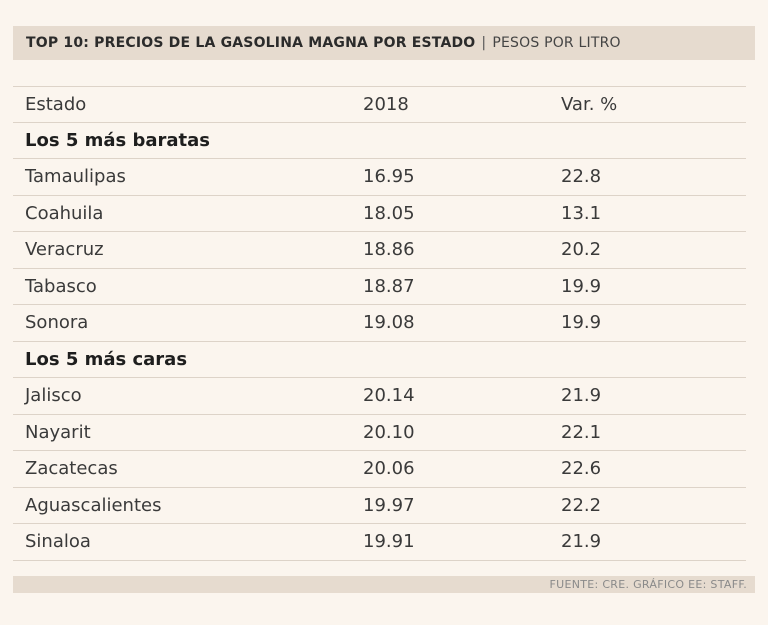 Image resolution: width=768 pixels, height=625 pixels. Describe the element at coordinates (389, 396) in the screenshot. I see `cell-price: 20.14` at that location.